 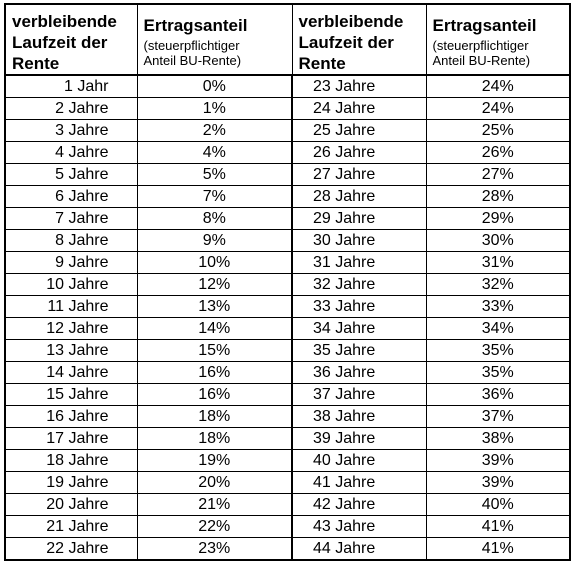 I want to click on left-ertragsanteil-cell: 21%, so click(x=214, y=504).